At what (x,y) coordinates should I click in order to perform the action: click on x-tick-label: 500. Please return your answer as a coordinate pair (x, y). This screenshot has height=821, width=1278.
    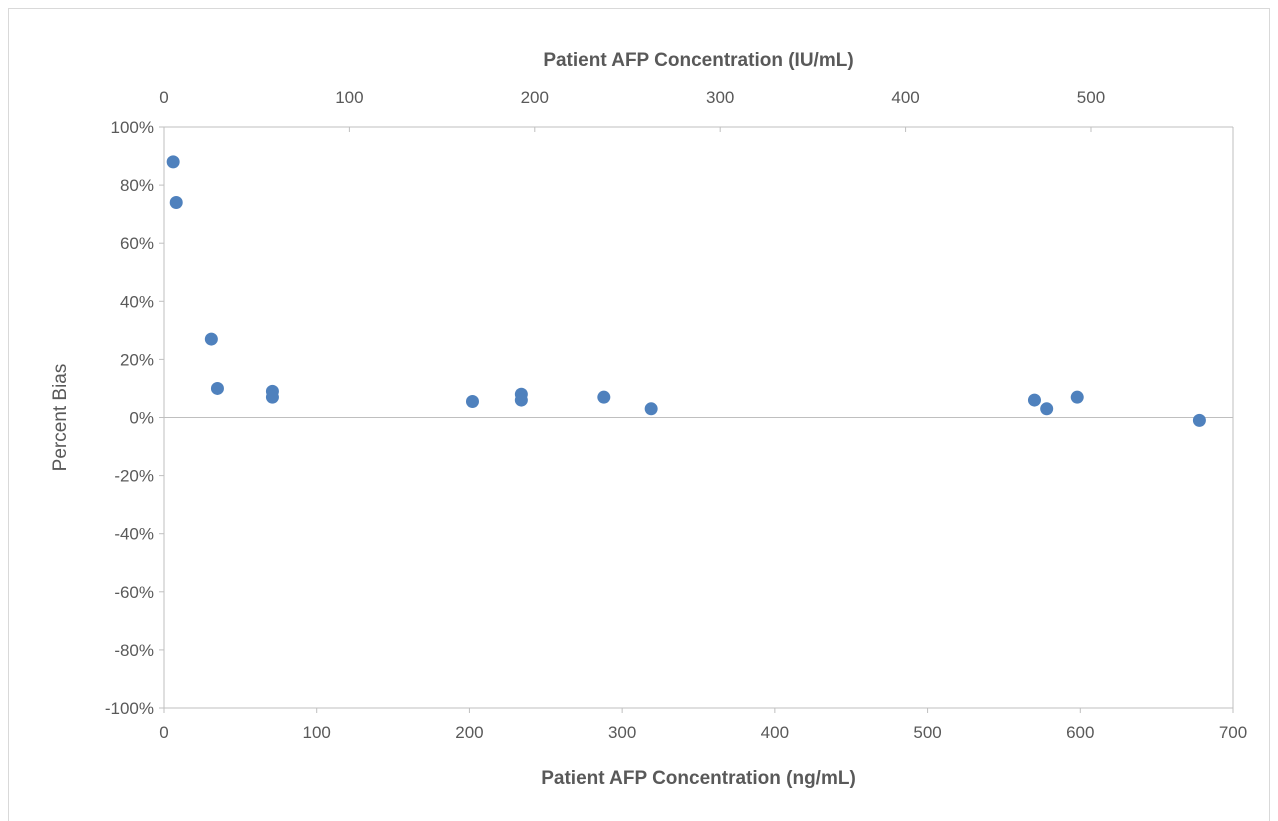
    Looking at the image, I should click on (927, 732).